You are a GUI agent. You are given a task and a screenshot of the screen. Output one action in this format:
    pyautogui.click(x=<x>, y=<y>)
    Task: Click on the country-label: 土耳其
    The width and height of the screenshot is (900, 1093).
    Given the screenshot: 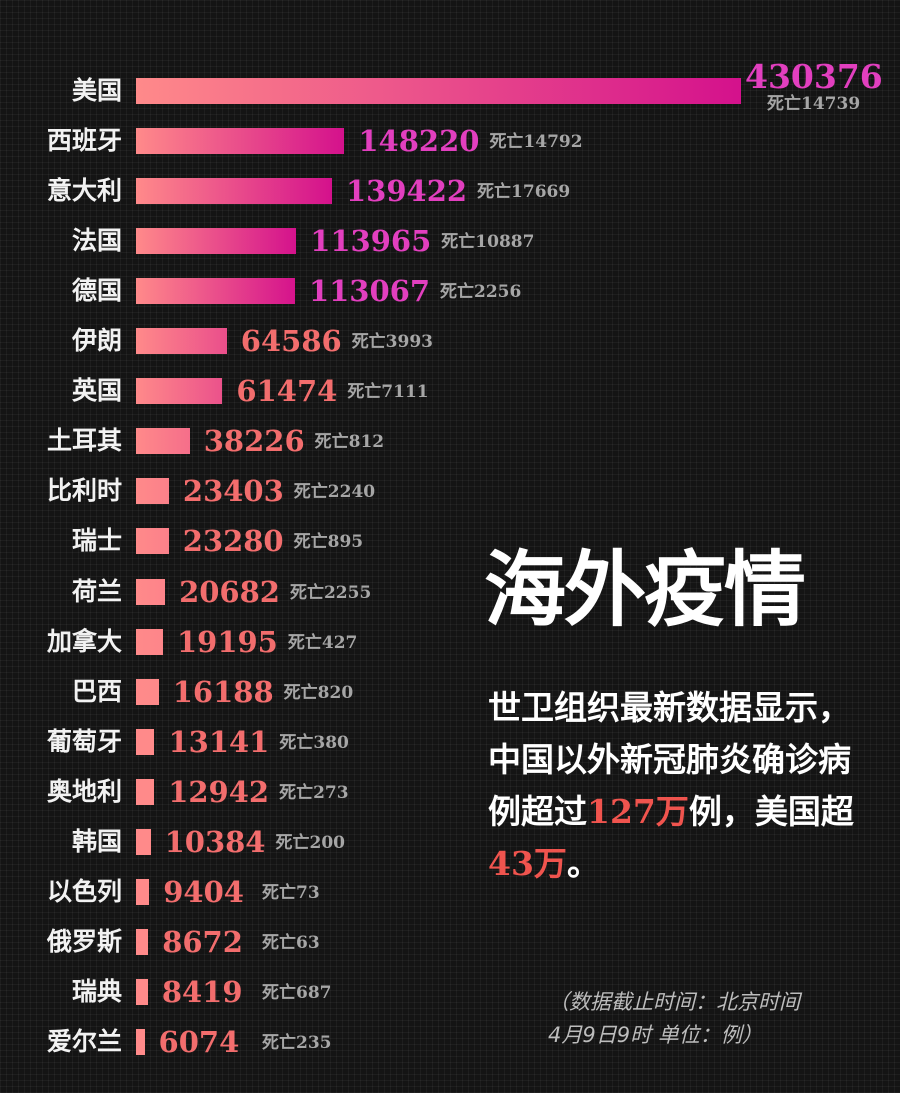 What is the action you would take?
    pyautogui.click(x=84, y=441)
    